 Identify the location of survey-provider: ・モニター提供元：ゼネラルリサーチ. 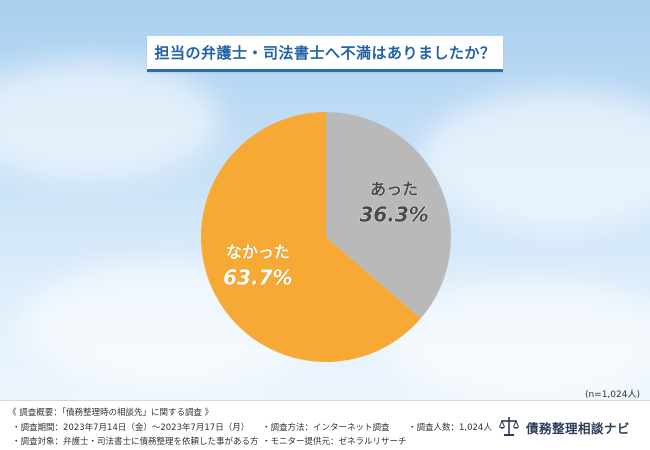
(334, 442).